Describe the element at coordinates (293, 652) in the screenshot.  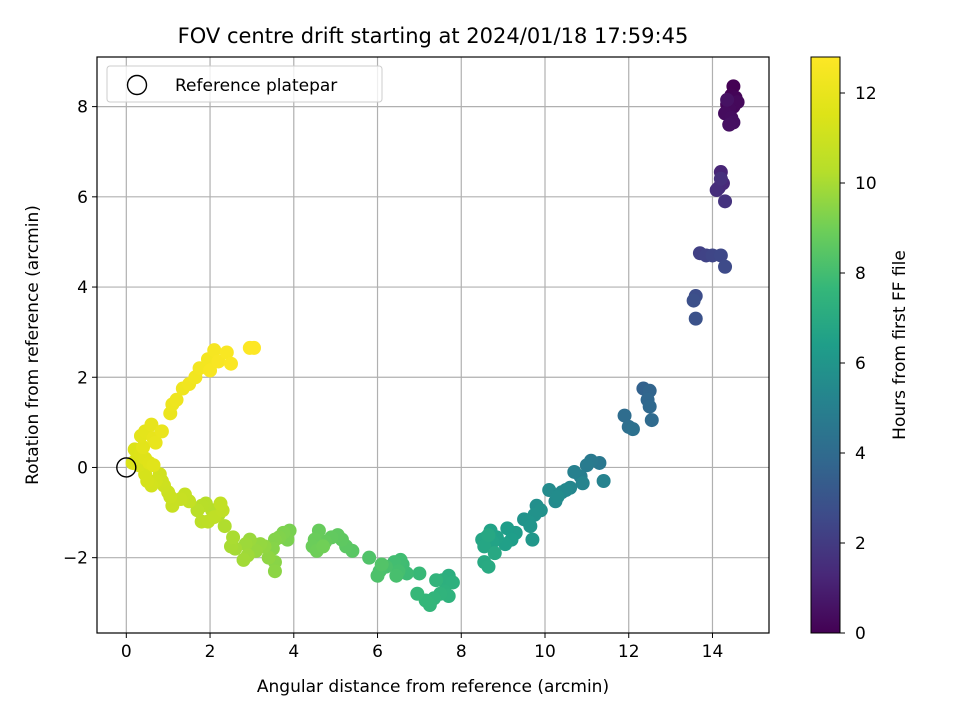
I see `x-tick-label: 4` at that location.